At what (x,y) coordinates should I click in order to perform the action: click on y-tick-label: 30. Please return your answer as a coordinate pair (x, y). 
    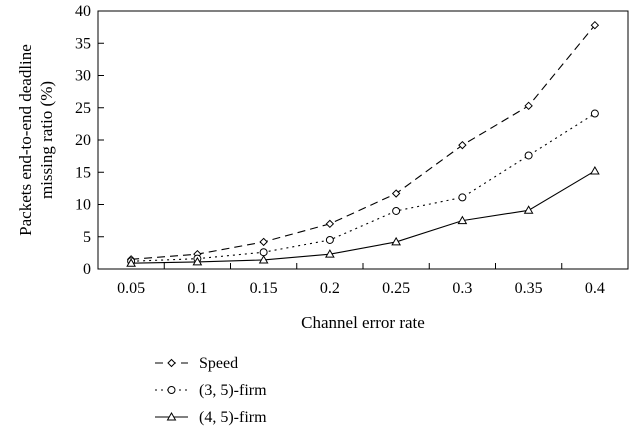
    Looking at the image, I should click on (83, 76).